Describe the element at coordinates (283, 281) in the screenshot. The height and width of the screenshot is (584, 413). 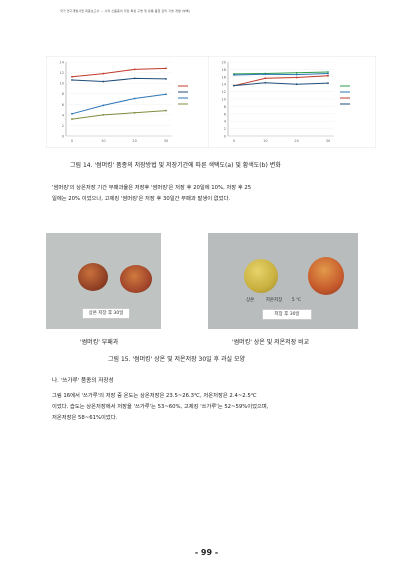
I see `photo-storage-compare: 상온 저온저장 5 ℃ 저장 후 30일` at that location.